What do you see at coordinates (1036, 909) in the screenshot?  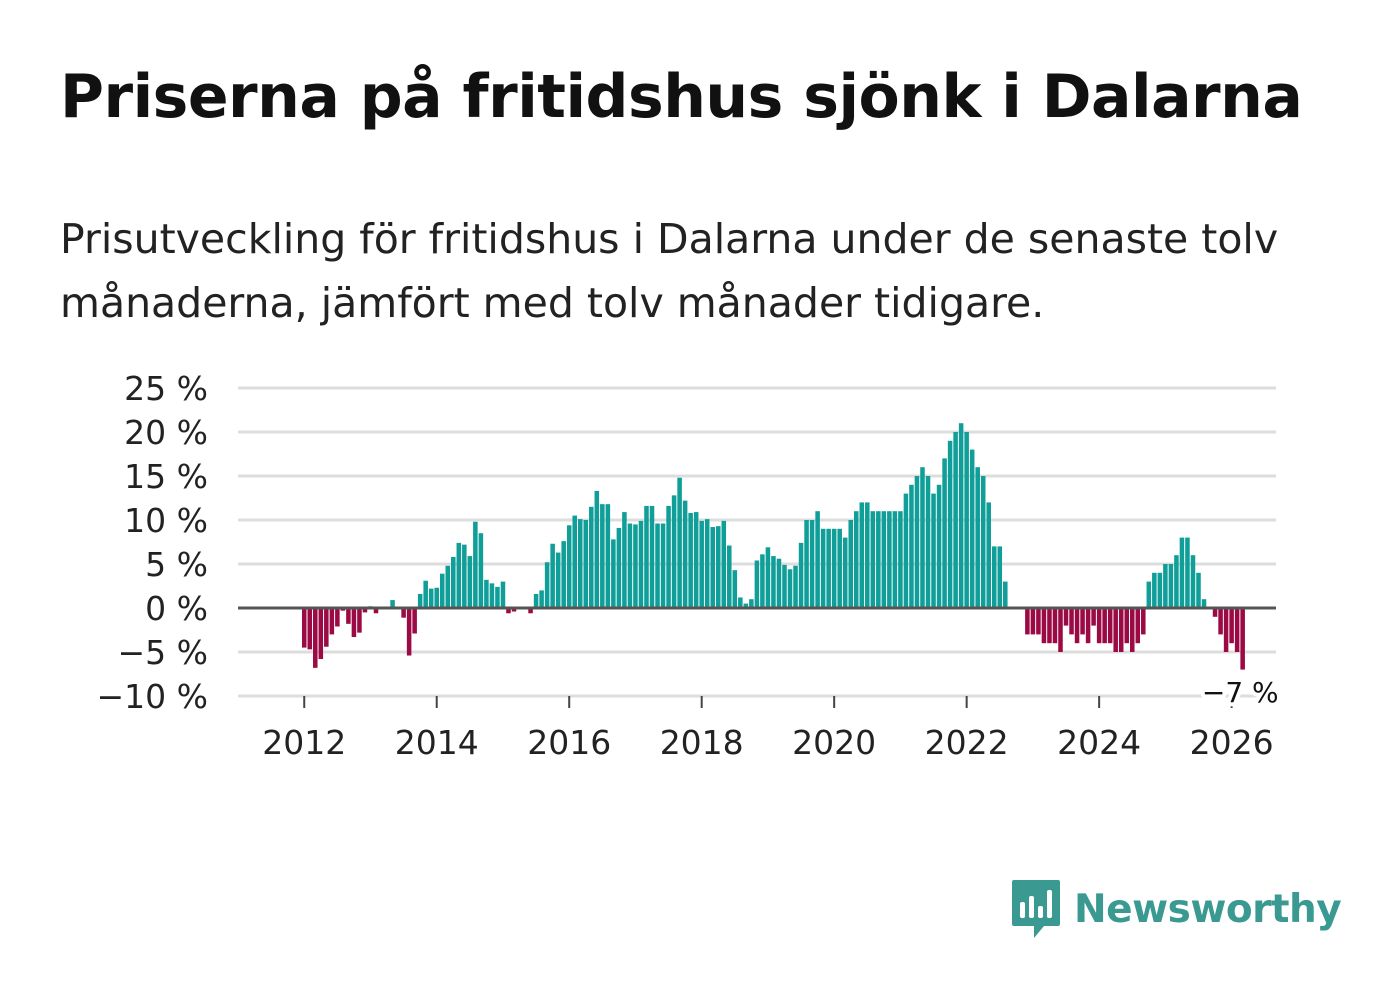 I see `newsworthy-logo-icon` at bounding box center [1036, 909].